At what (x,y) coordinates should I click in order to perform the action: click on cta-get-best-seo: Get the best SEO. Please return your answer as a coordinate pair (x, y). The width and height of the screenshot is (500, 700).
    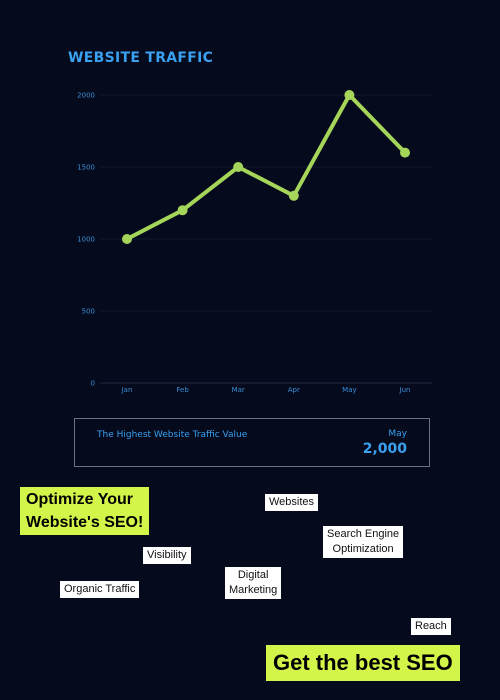
    Looking at the image, I should click on (363, 663).